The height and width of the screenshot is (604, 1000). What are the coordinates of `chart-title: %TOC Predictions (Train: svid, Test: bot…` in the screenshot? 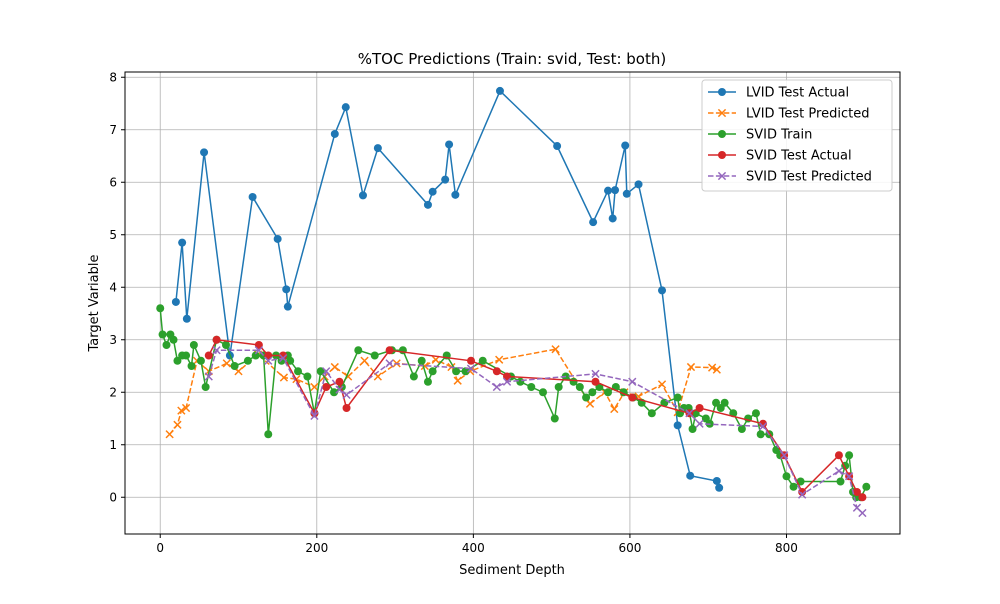 It's located at (512, 59).